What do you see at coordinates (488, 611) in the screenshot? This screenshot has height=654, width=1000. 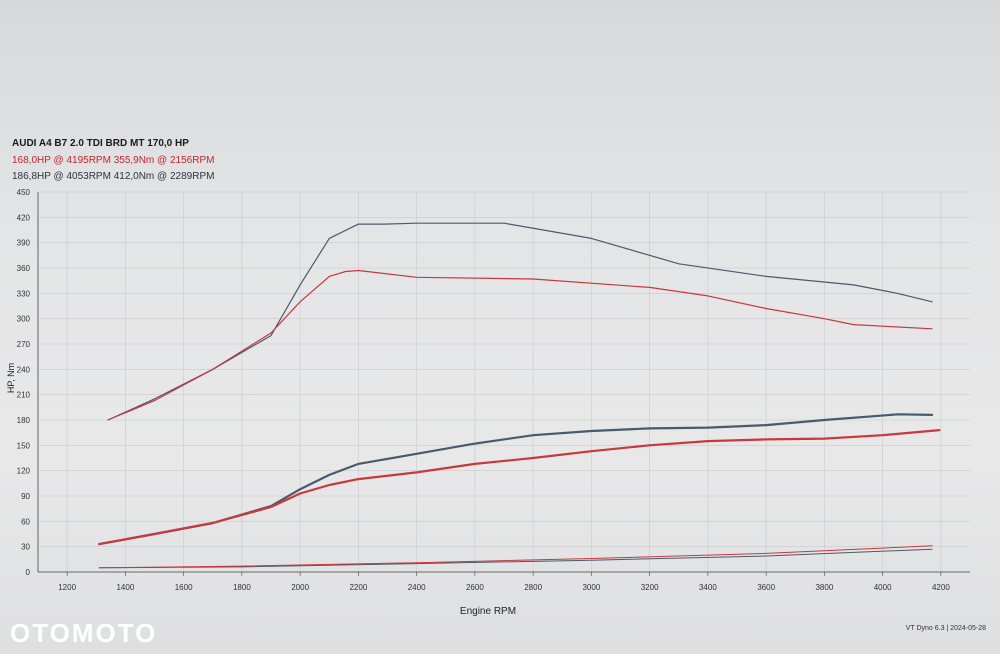 I see `x-axis-label: Engine RPM` at bounding box center [488, 611].